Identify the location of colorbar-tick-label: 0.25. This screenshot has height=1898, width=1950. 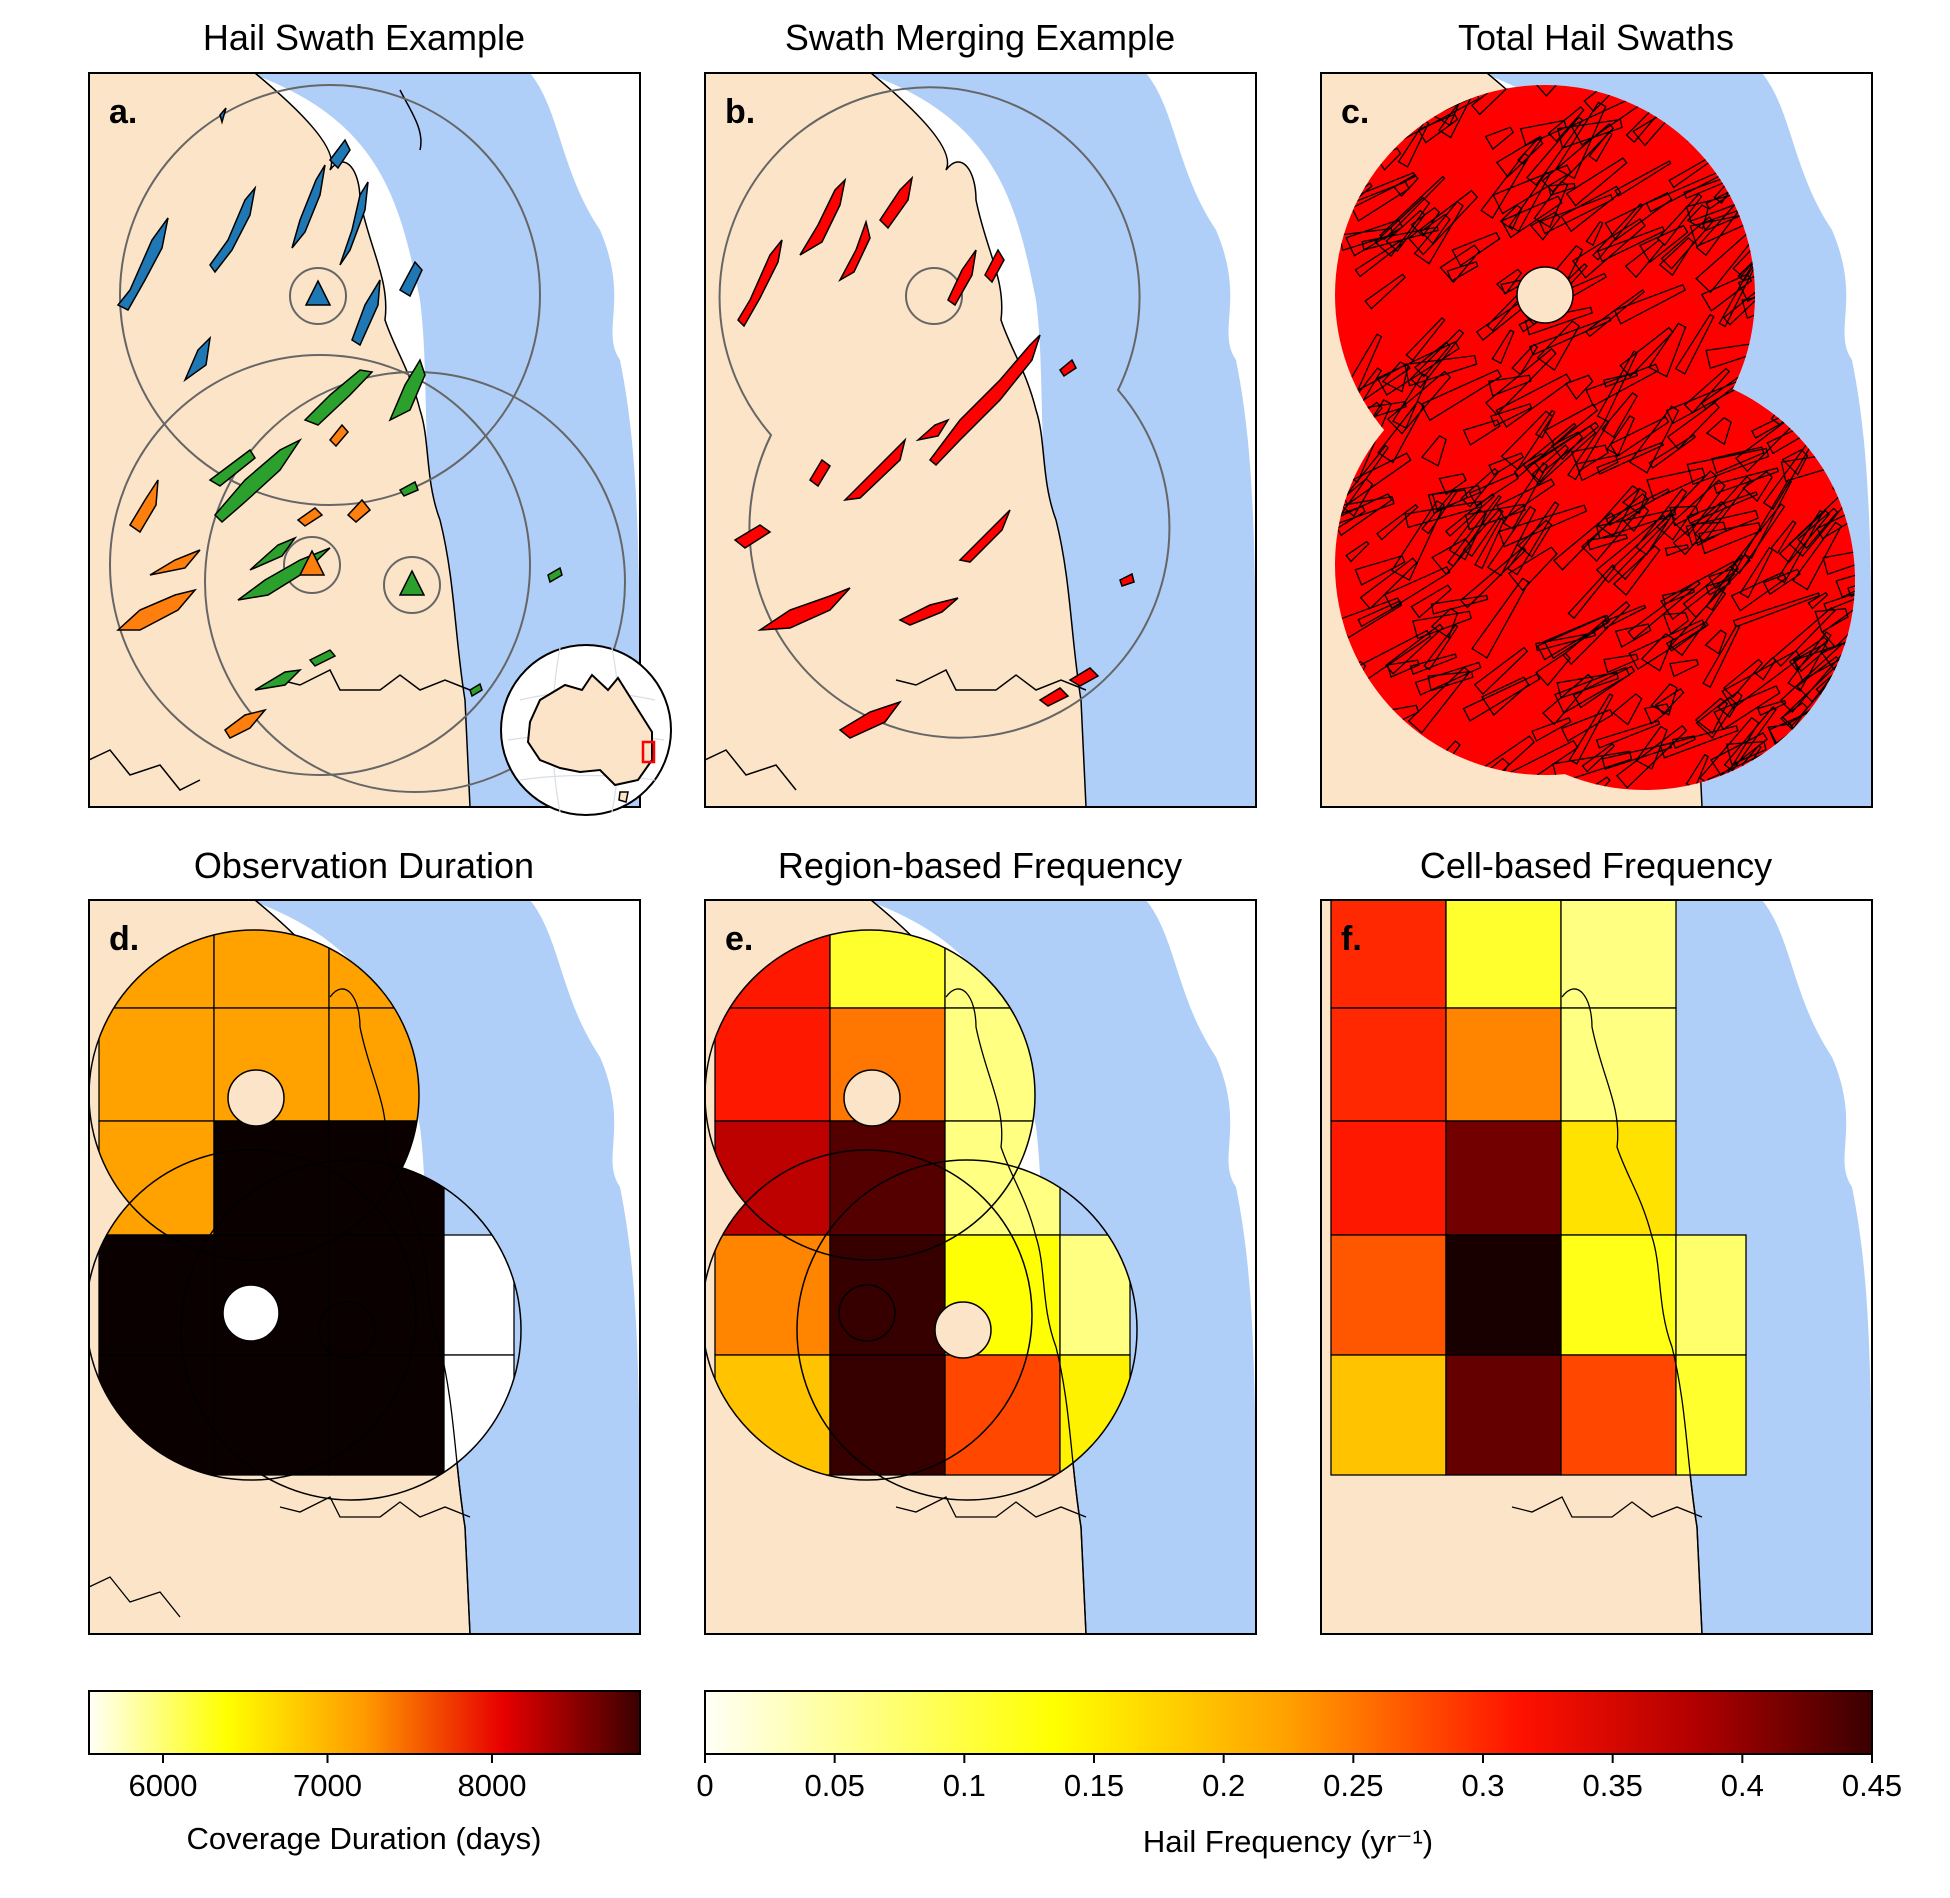
(1353, 1785).